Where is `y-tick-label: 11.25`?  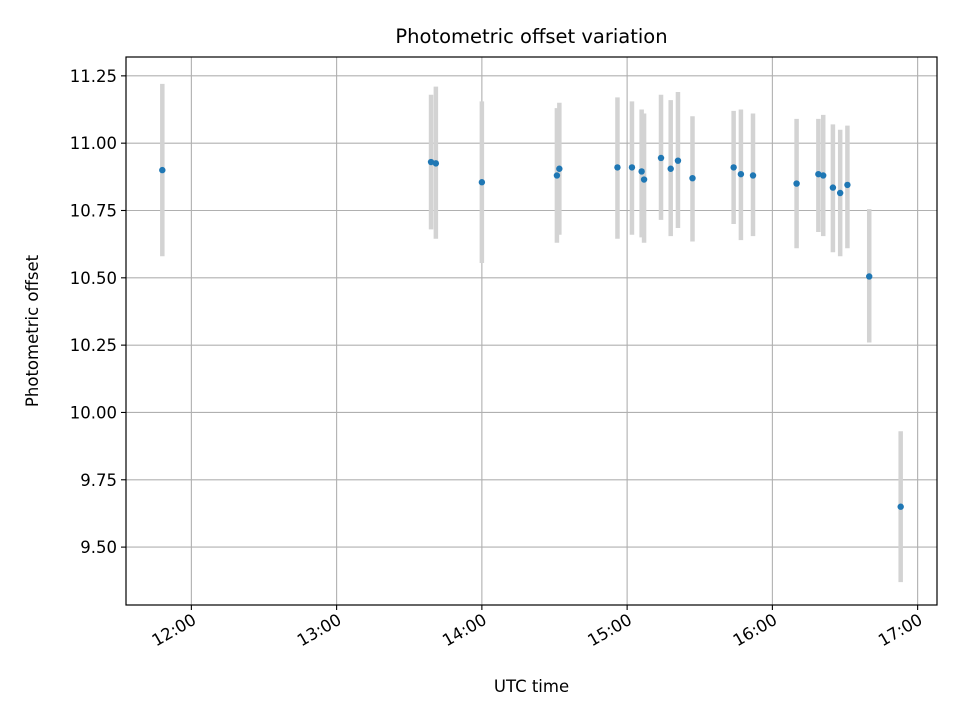 y-tick-label: 11.25 is located at coordinates (93, 76).